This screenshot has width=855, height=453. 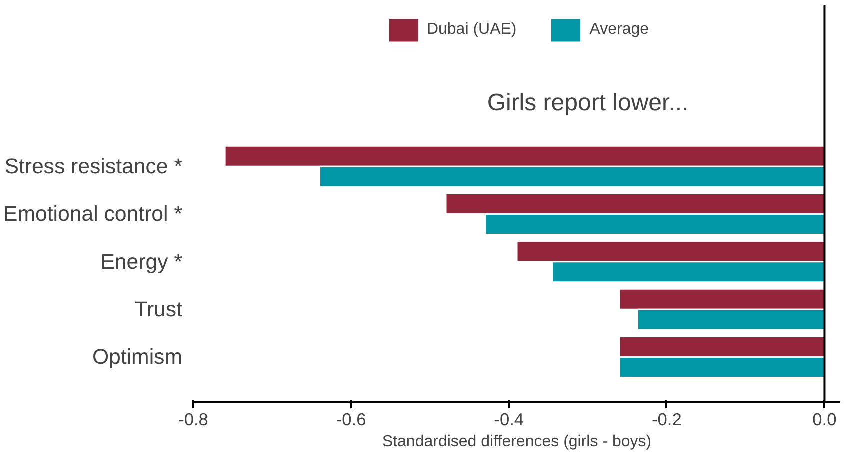 I want to click on x-axis-title: Standardised differences (girls - boys), so click(x=517, y=442).